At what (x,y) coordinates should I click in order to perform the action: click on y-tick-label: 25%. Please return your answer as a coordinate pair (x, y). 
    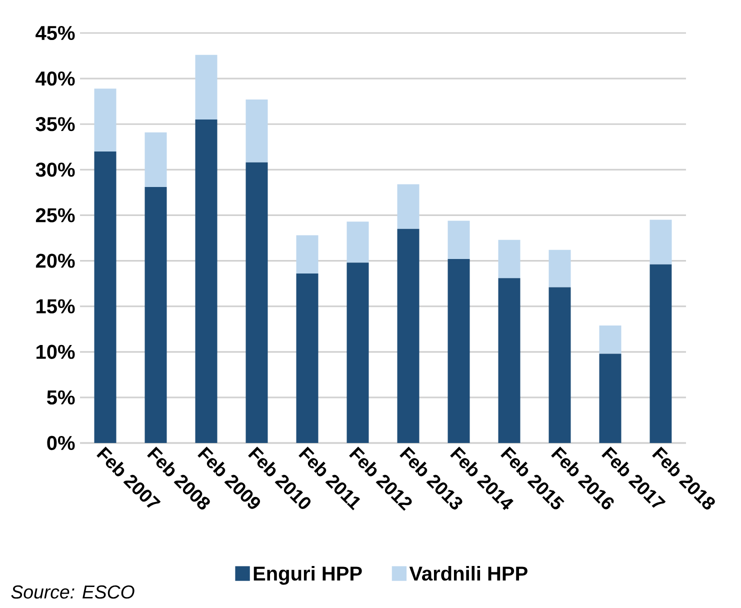
    Looking at the image, I should click on (55, 215).